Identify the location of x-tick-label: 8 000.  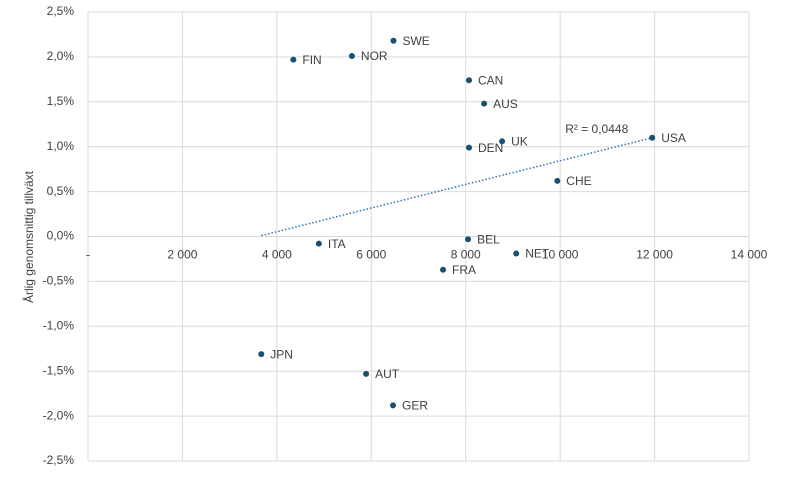
(466, 255).